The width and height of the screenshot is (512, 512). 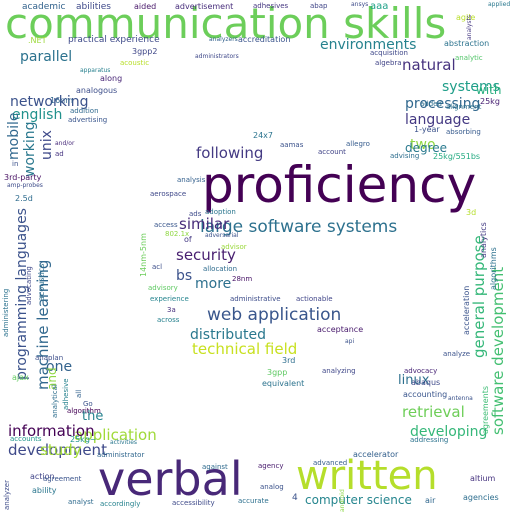 I want to click on word: accounts, so click(x=26, y=439).